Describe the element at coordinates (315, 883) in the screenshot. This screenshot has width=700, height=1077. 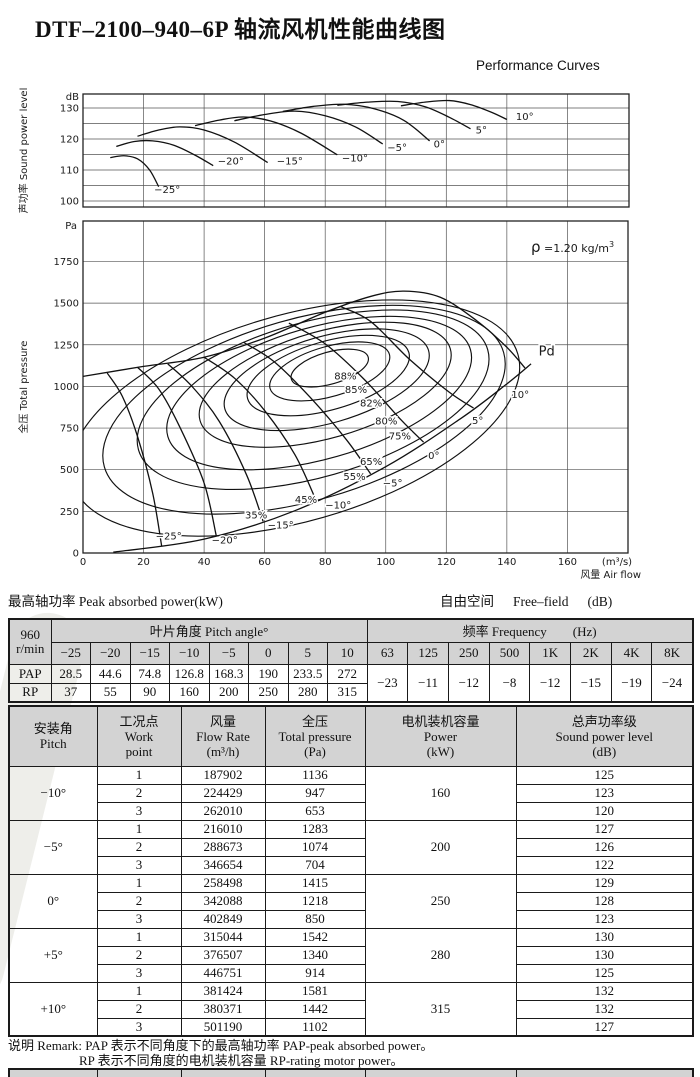
I see `pressure-cell: 1415` at that location.